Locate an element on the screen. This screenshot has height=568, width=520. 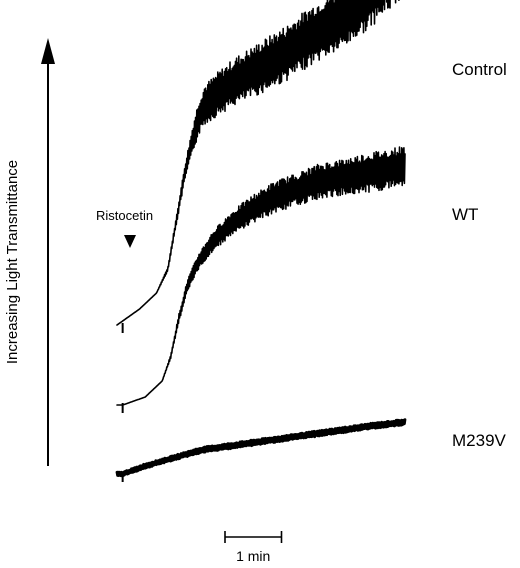
series-label-group: Control WT M239V is located at coordinates (479, 255).